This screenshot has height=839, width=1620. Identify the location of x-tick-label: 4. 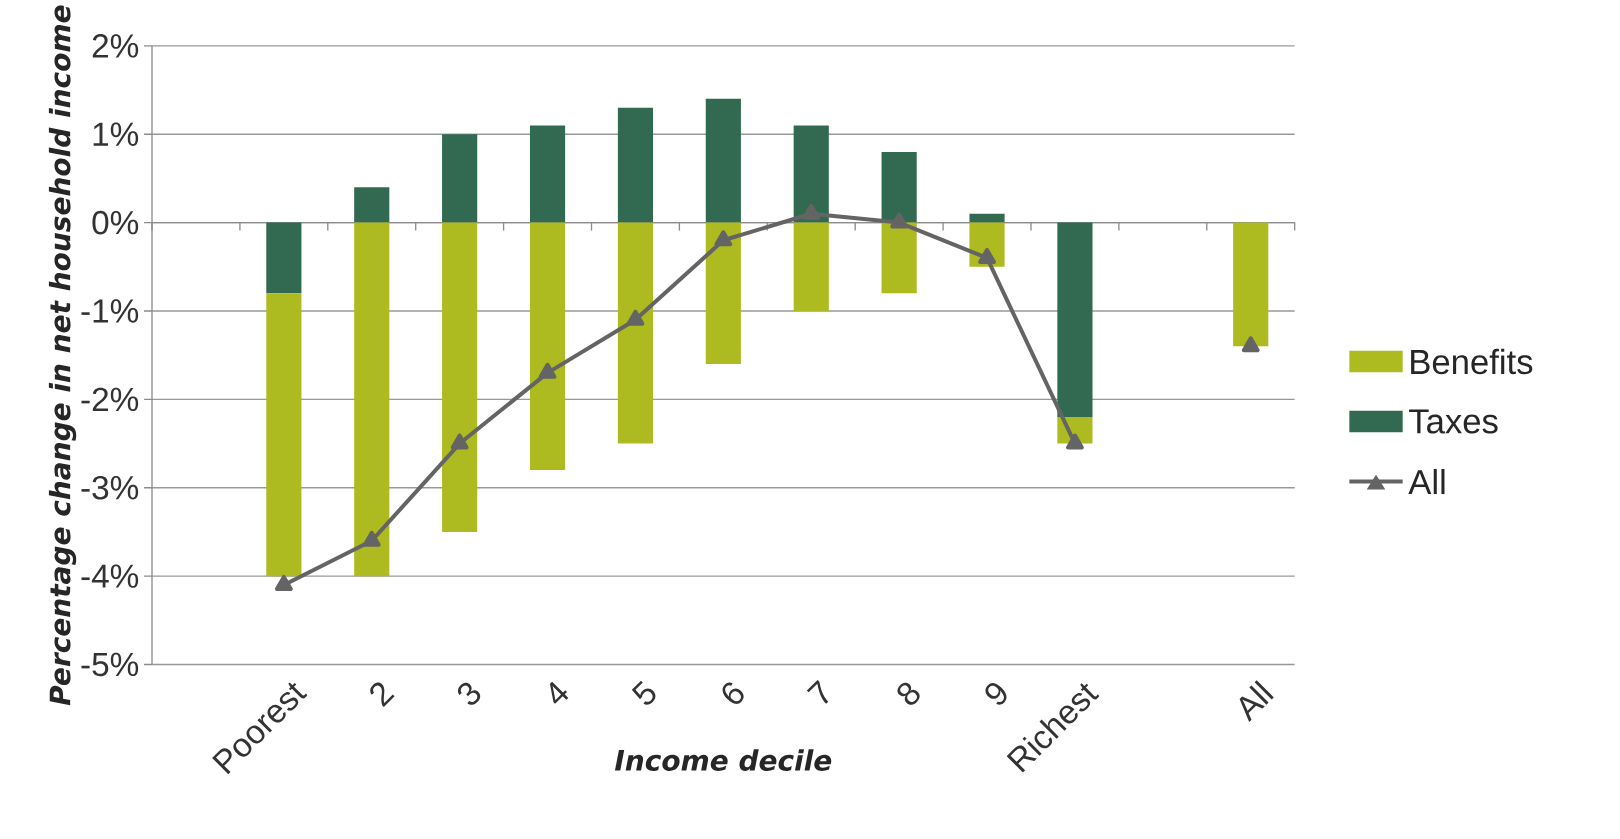
(559, 692).